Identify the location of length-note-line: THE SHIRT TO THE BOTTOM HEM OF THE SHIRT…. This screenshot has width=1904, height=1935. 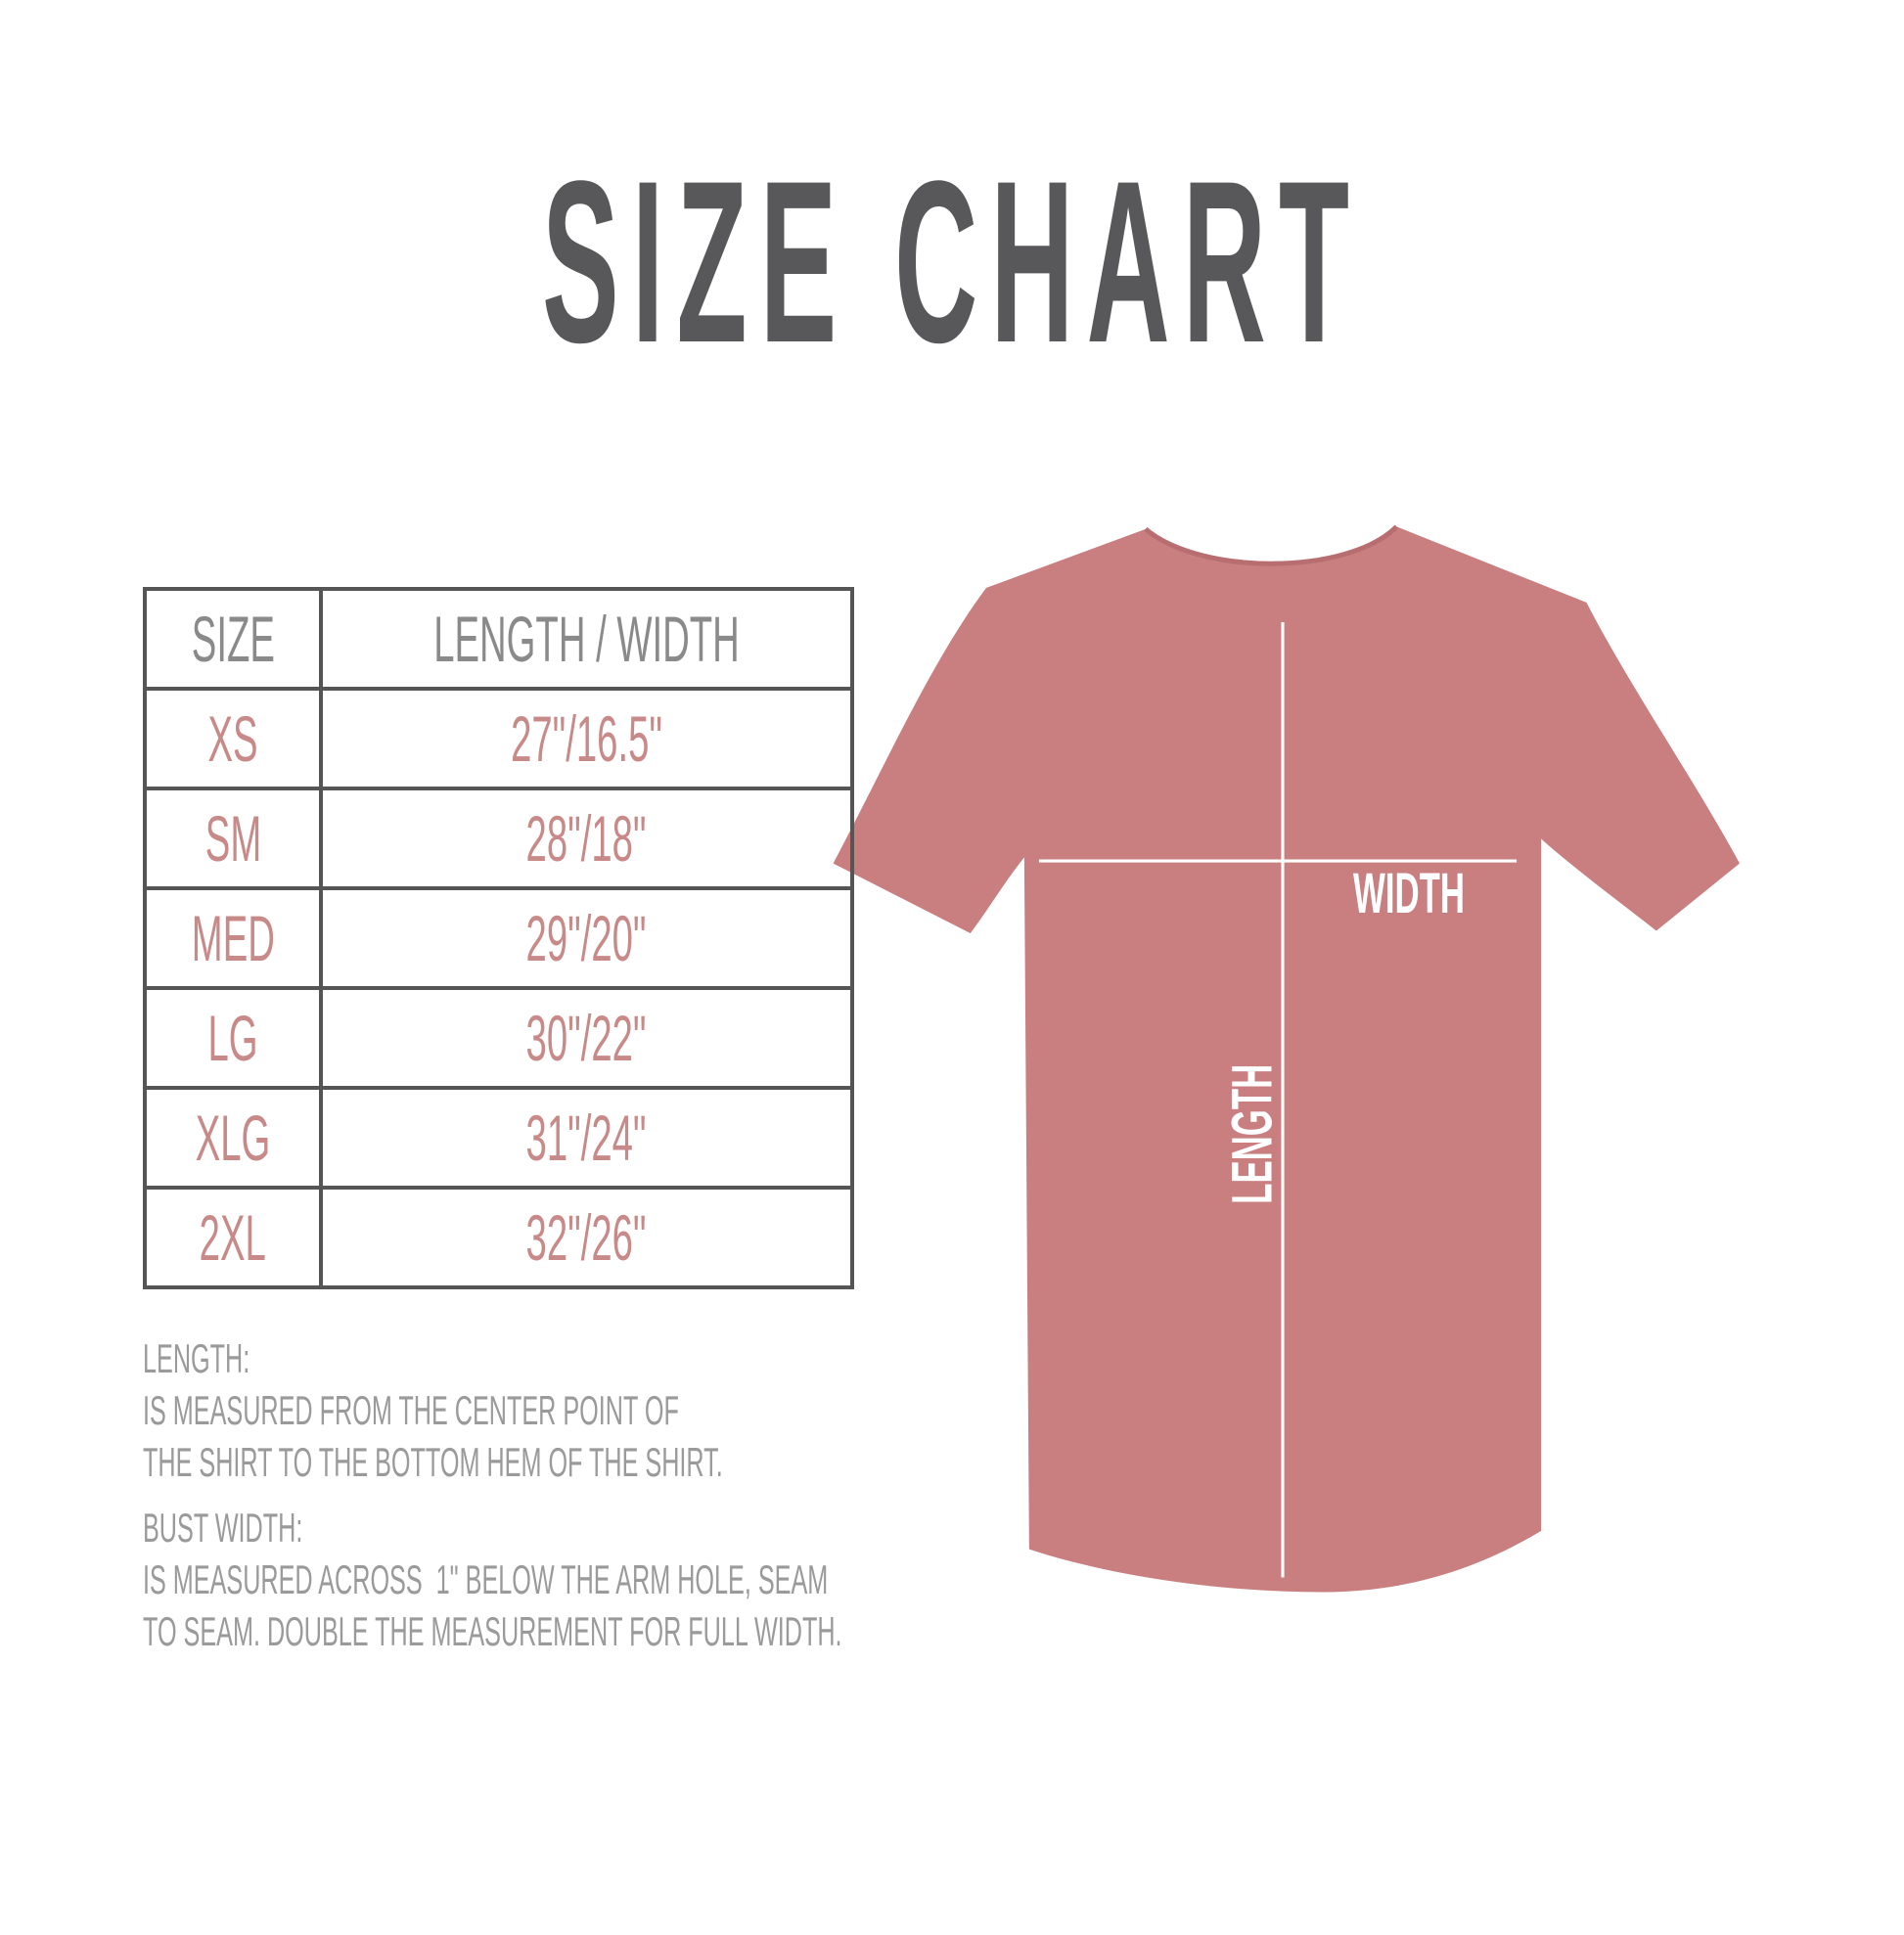
(433, 1462).